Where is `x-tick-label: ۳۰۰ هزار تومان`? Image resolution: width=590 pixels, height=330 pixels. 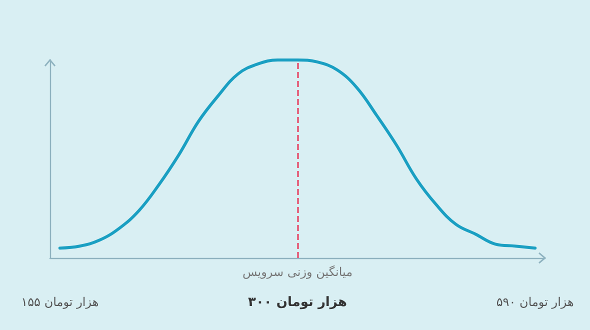 x-tick-label: ۳۰۰ هزار تومان is located at coordinates (297, 302).